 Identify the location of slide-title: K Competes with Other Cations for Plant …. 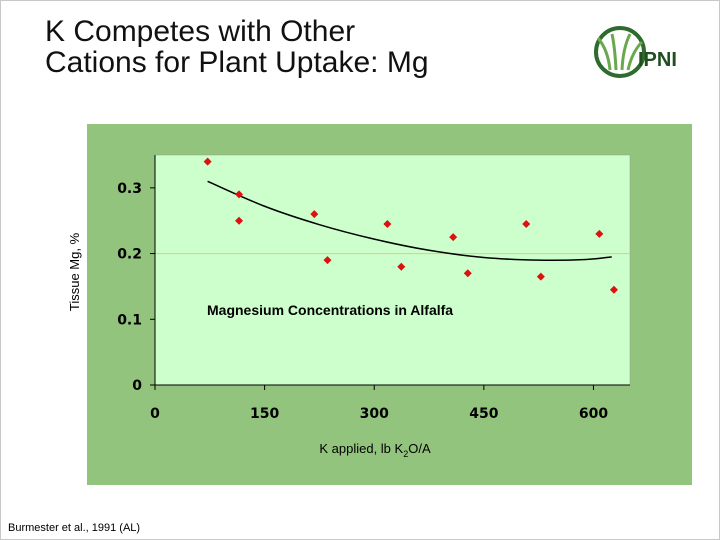
(237, 47).